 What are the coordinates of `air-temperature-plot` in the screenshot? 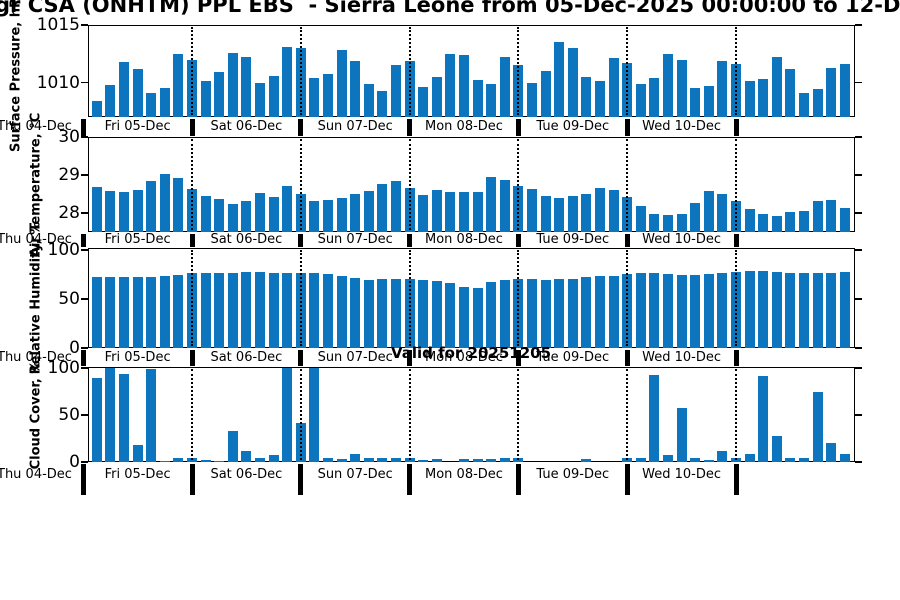 It's located at (471, 184).